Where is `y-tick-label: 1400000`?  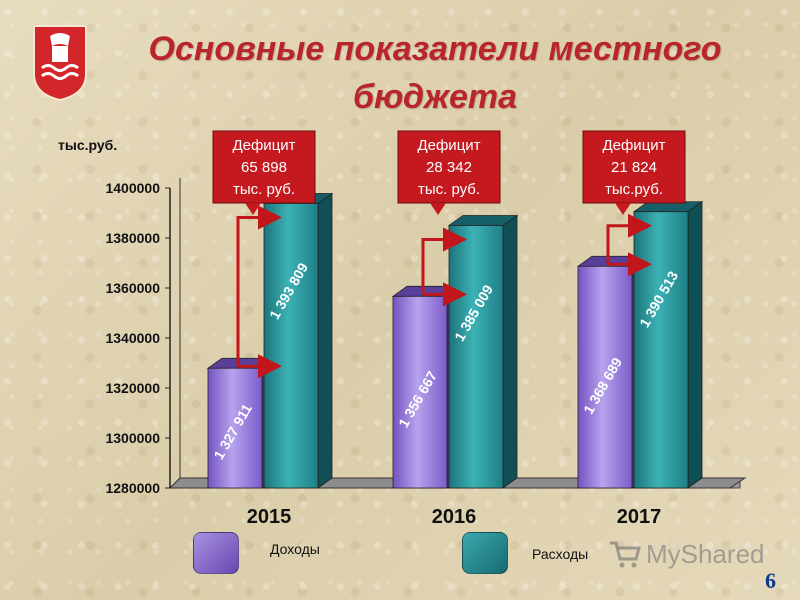 y-tick-label: 1400000 is located at coordinates (132, 188).